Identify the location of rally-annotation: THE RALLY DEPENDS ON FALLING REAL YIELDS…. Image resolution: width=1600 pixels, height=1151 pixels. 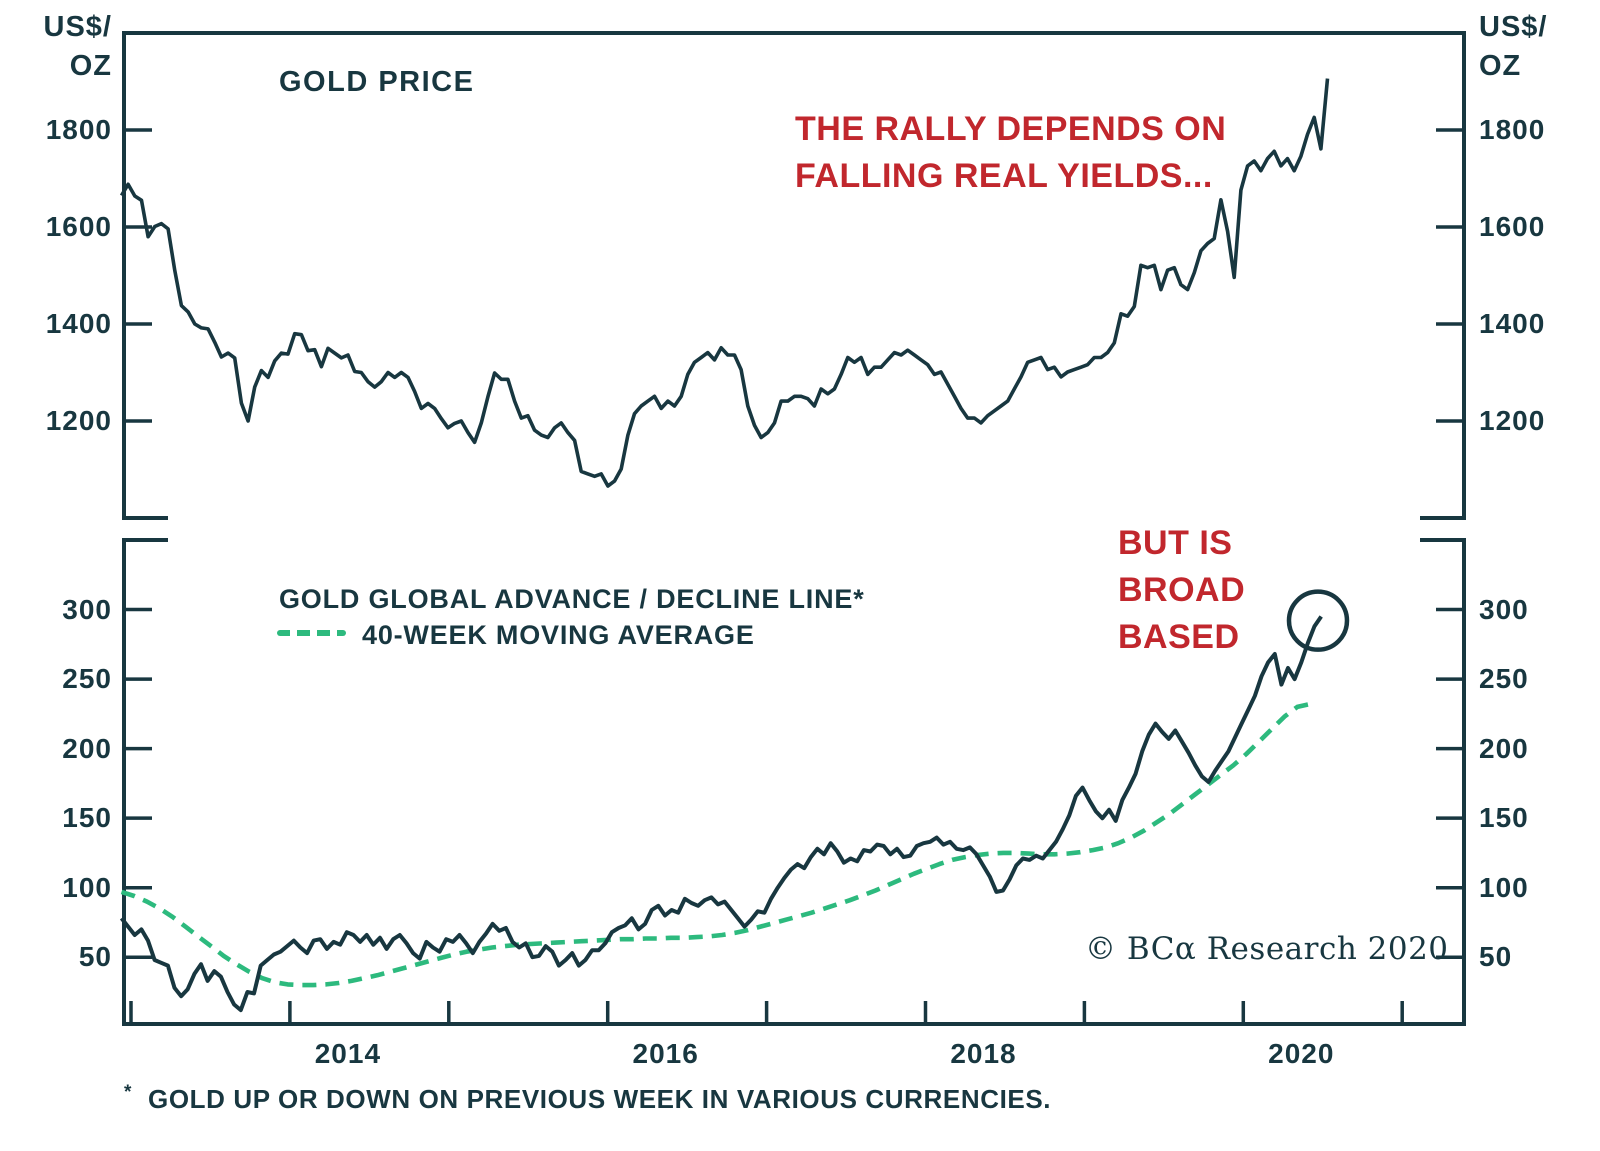
(1010, 153).